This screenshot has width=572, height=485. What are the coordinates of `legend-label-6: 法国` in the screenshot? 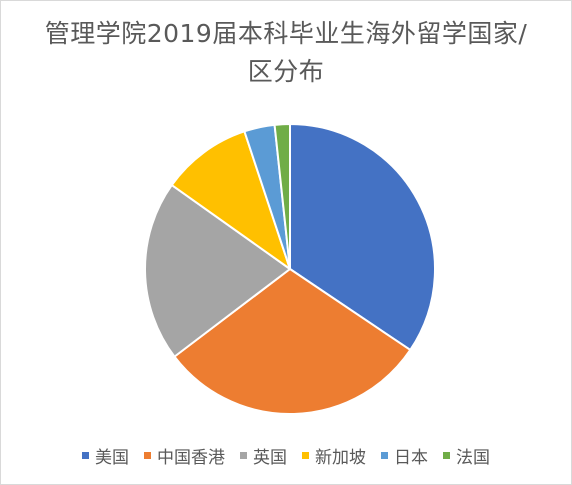 It's located at (473, 458).